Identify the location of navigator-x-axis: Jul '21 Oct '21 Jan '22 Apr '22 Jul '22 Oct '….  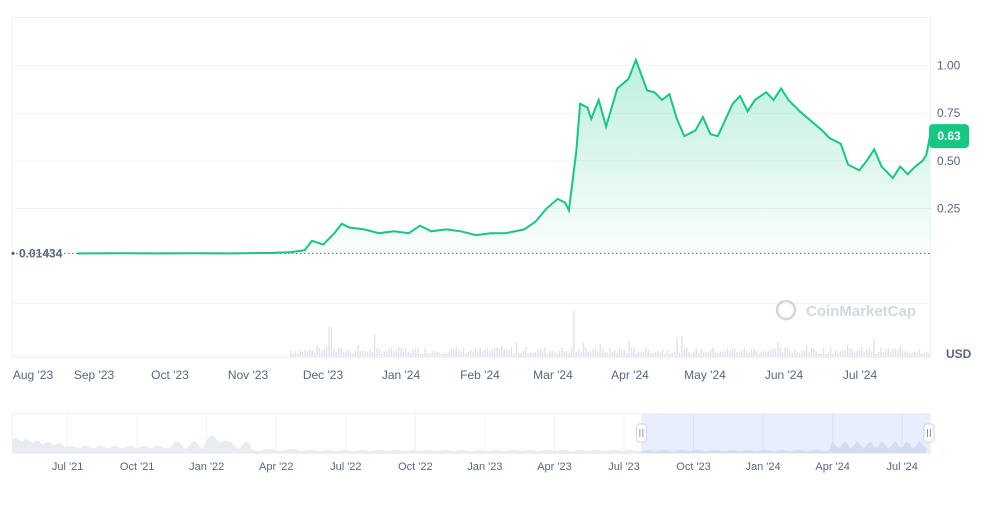
(485, 467).